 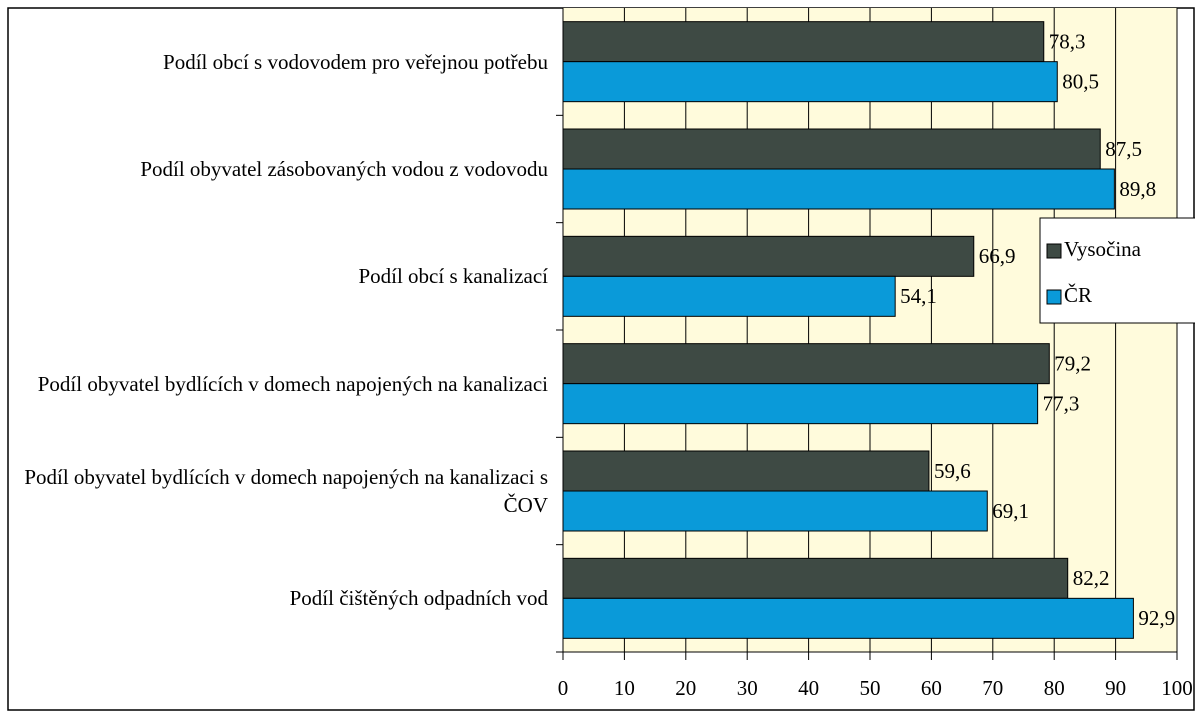 I want to click on value-label: 78,3, so click(x=1067, y=41).